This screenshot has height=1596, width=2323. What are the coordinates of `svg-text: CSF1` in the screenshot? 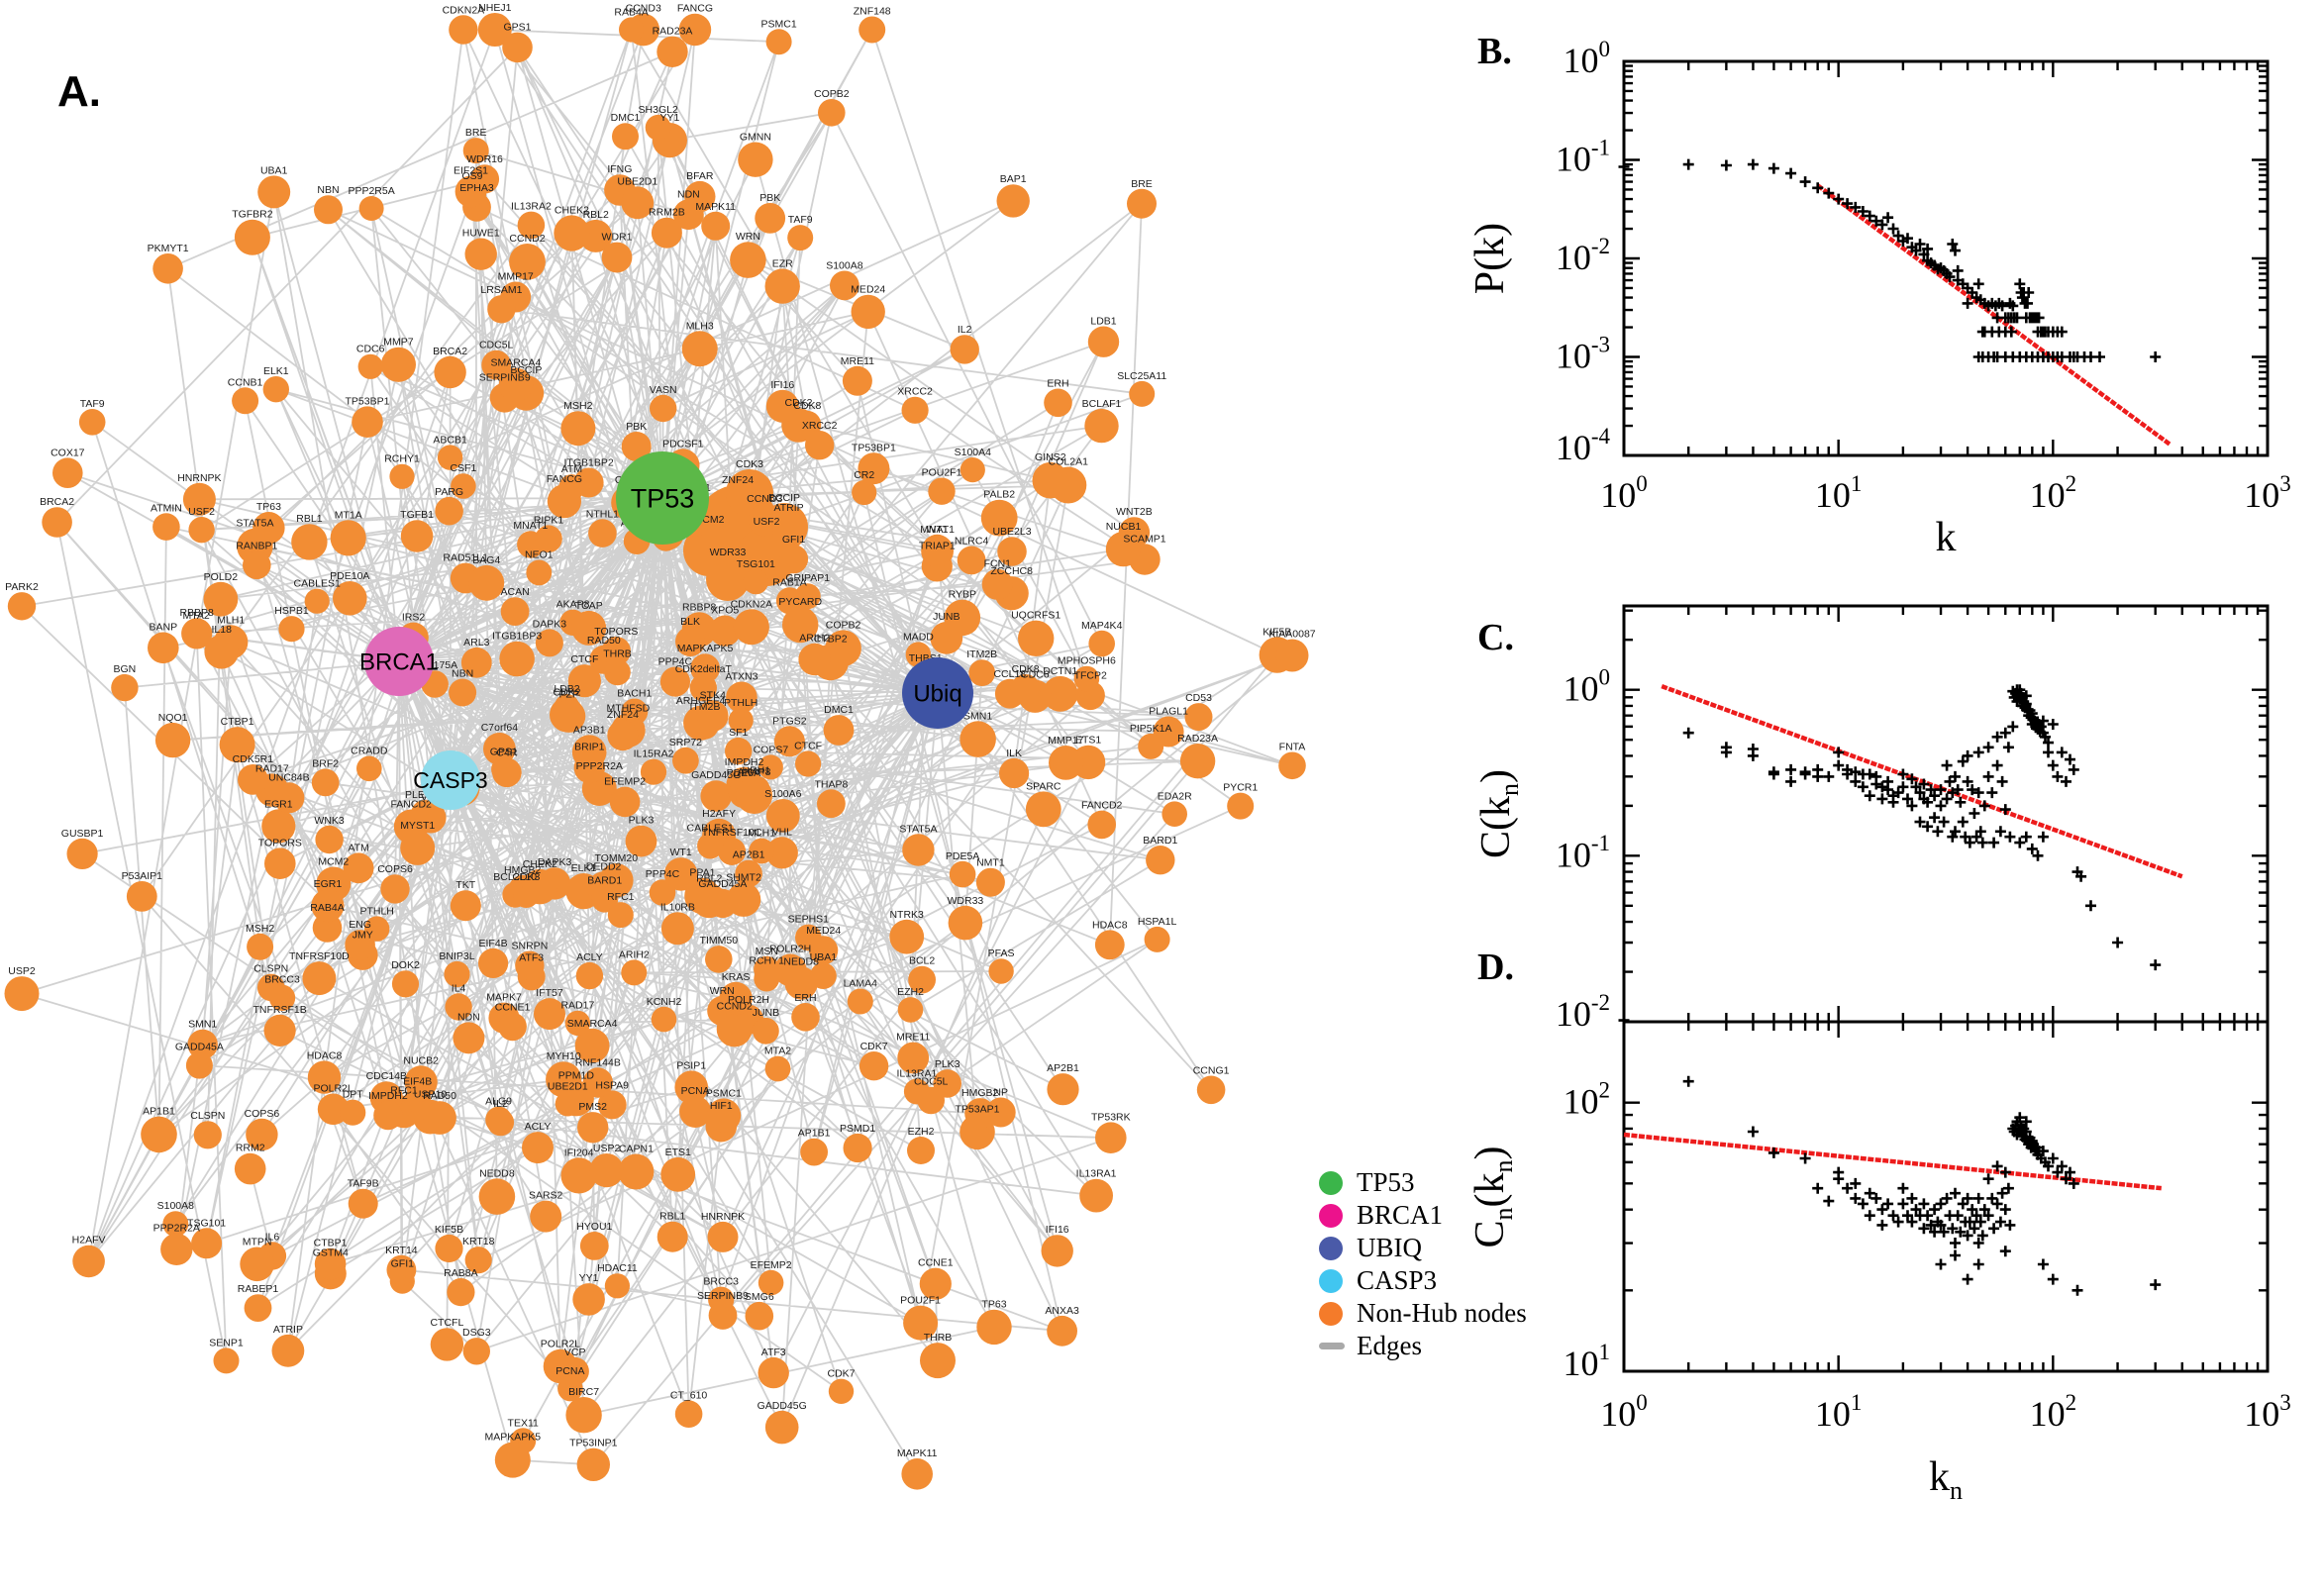 It's located at (463, 468).